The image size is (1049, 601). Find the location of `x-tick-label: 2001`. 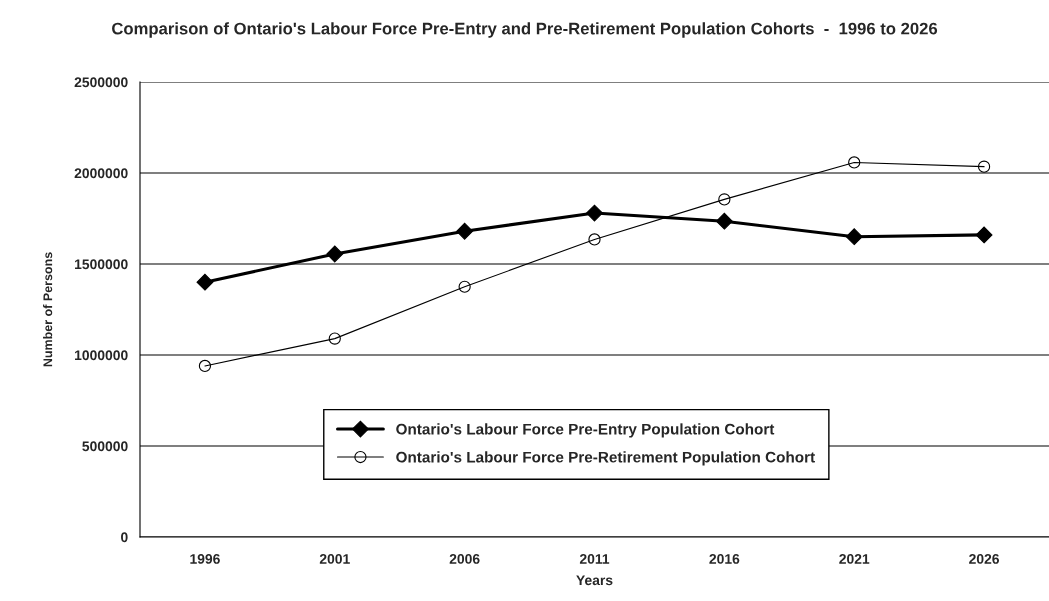

x-tick-label: 2001 is located at coordinates (334, 559).